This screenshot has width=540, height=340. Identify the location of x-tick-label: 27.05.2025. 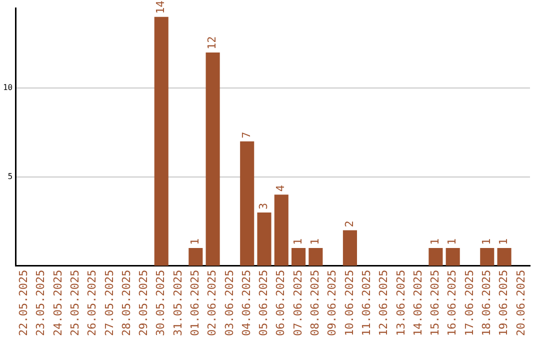
(109, 303).